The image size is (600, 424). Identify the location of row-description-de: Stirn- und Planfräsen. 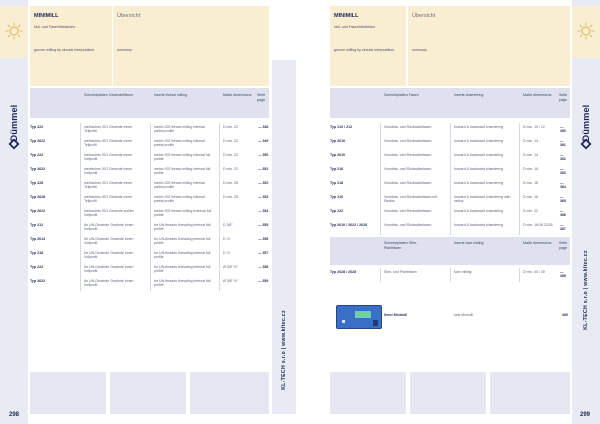
(400, 272).